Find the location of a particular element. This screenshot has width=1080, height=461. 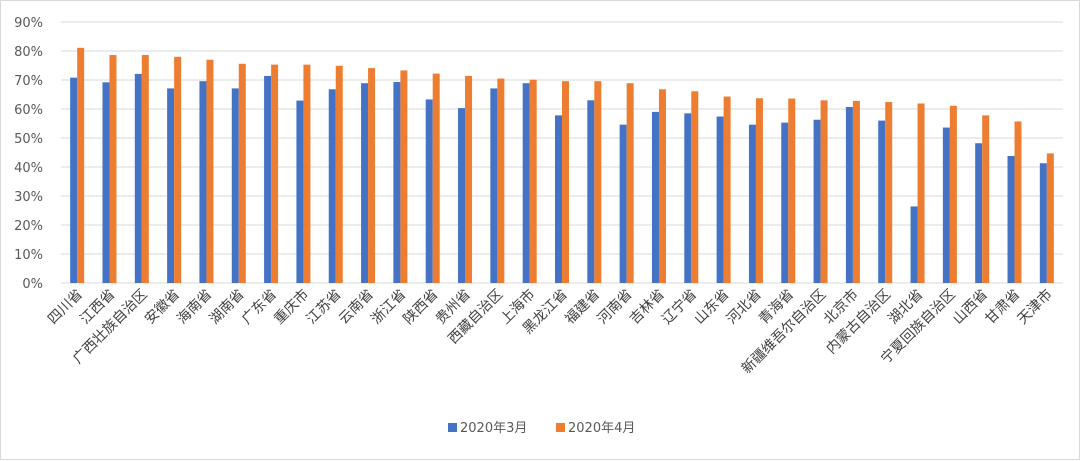

category-label: 河南省 is located at coordinates (614, 307).